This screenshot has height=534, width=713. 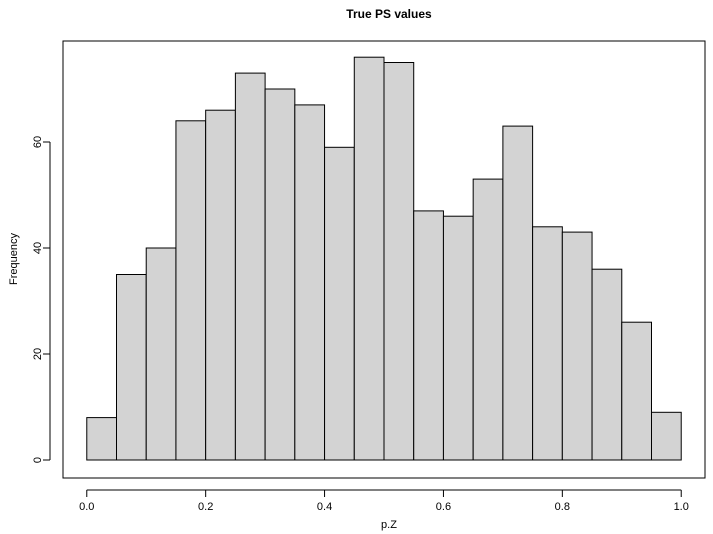 I want to click on x-tick-label: 0.6, so click(x=443, y=507).